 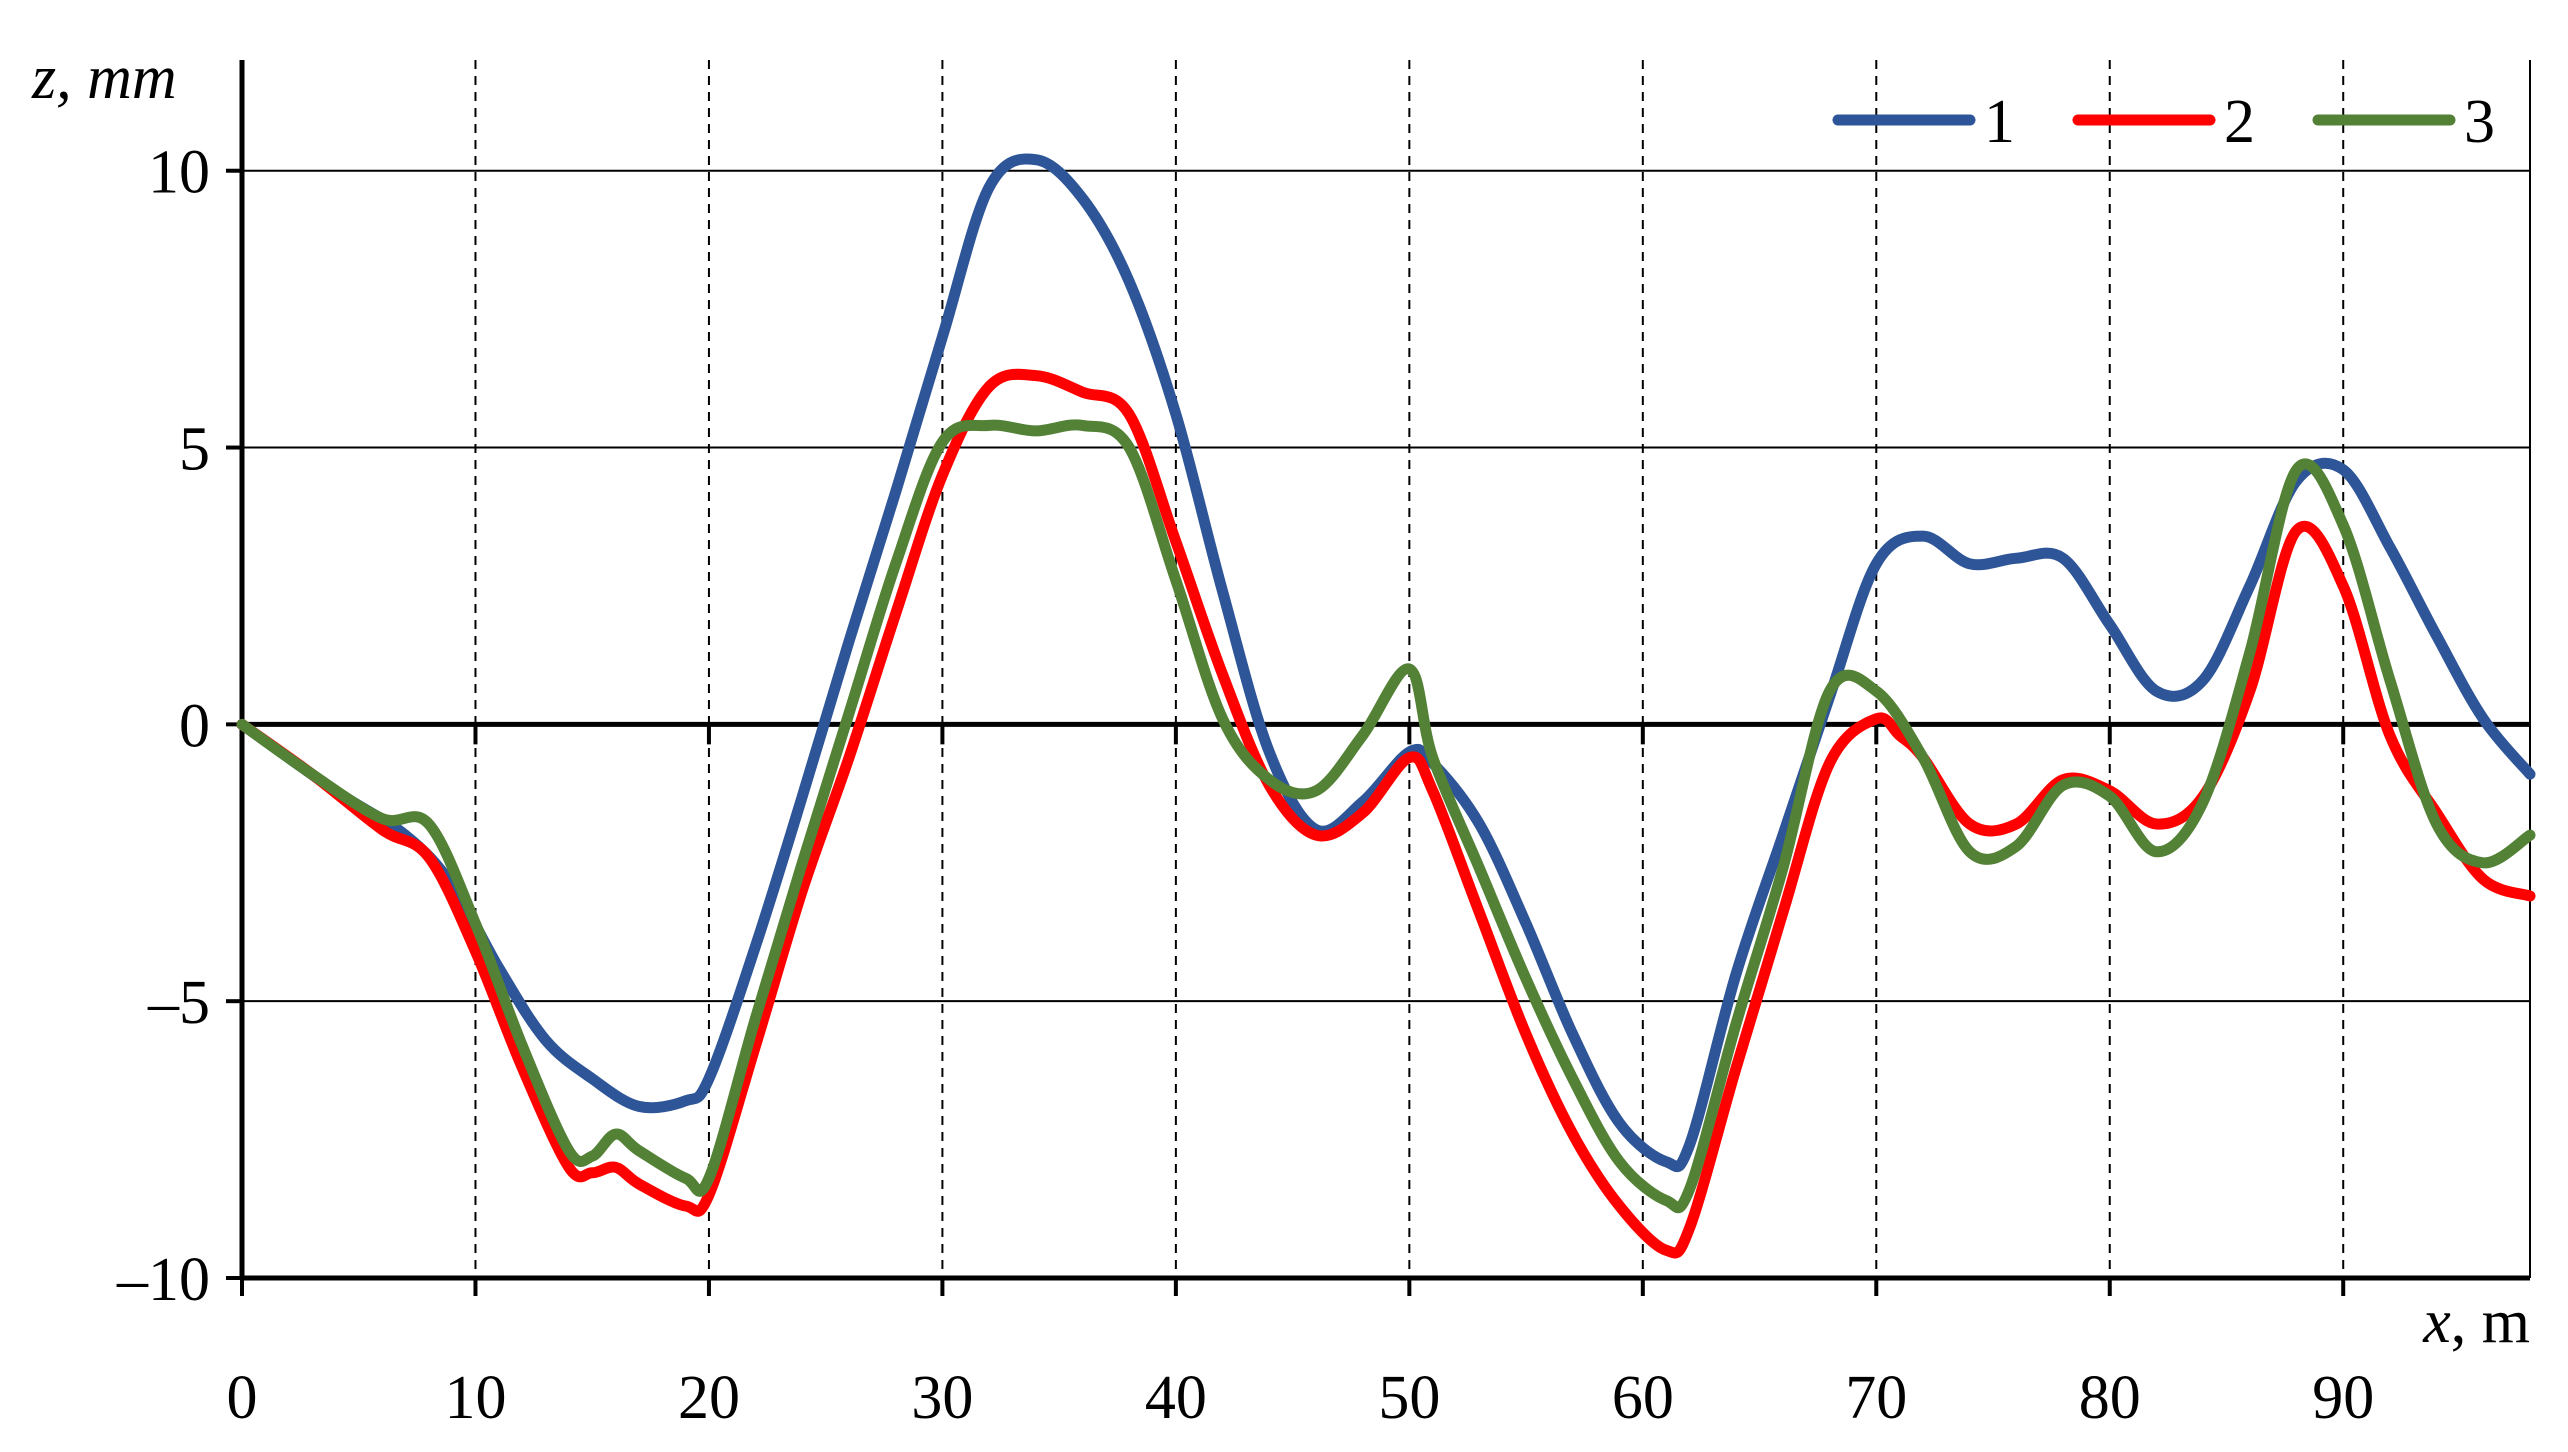 I want to click on legend-item-3: 3, so click(x=2403, y=122).